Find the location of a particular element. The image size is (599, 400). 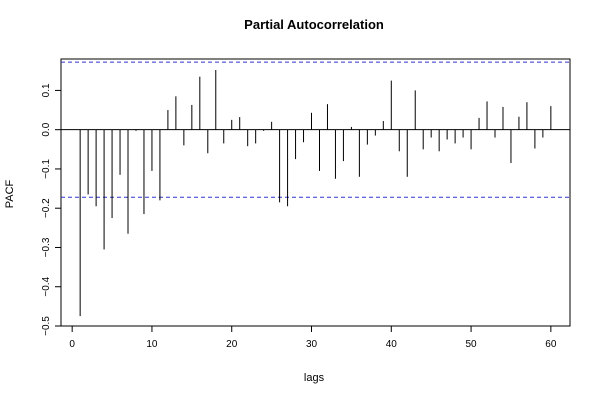

x-axis: 0 10 20 30 40 50 60 is located at coordinates (313, 338).